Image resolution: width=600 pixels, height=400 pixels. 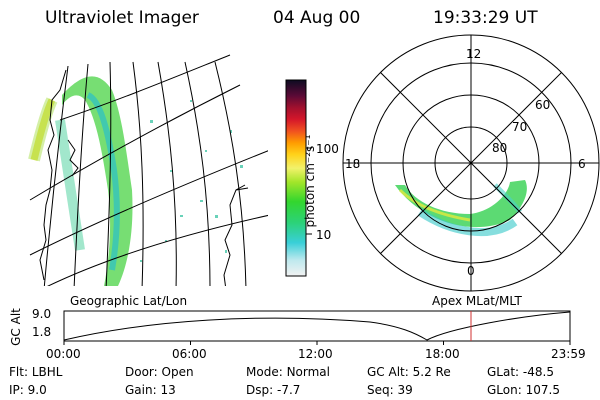 What do you see at coordinates (520, 127) in the screenshot?
I see `lat-label-70: 70` at bounding box center [520, 127].